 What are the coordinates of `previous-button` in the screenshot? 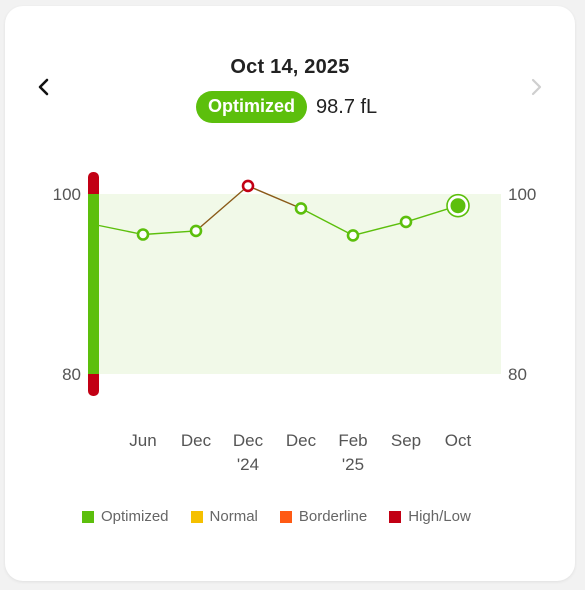 It's located at (44, 87).